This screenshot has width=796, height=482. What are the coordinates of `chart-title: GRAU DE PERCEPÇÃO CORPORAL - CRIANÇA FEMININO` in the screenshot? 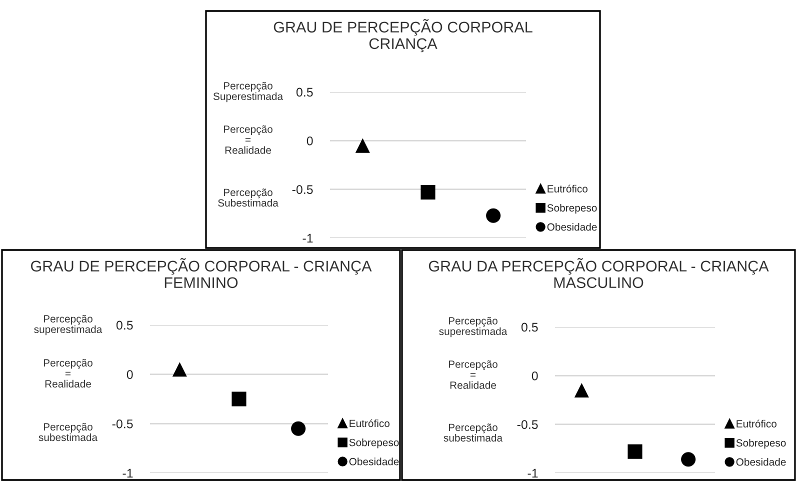 It's located at (201, 273).